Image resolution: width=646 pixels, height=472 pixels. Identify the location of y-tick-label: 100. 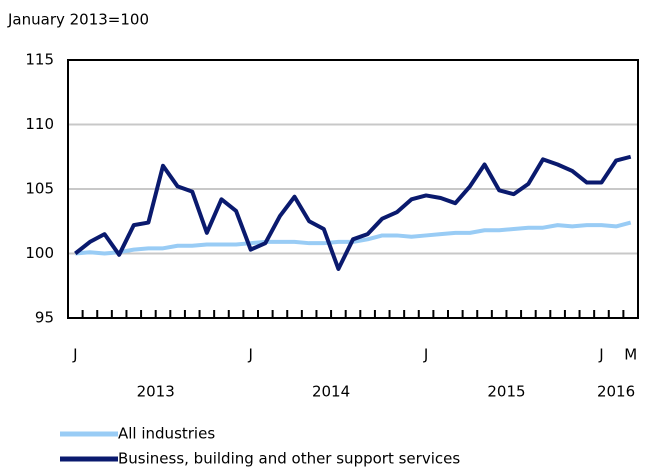
(39, 253).